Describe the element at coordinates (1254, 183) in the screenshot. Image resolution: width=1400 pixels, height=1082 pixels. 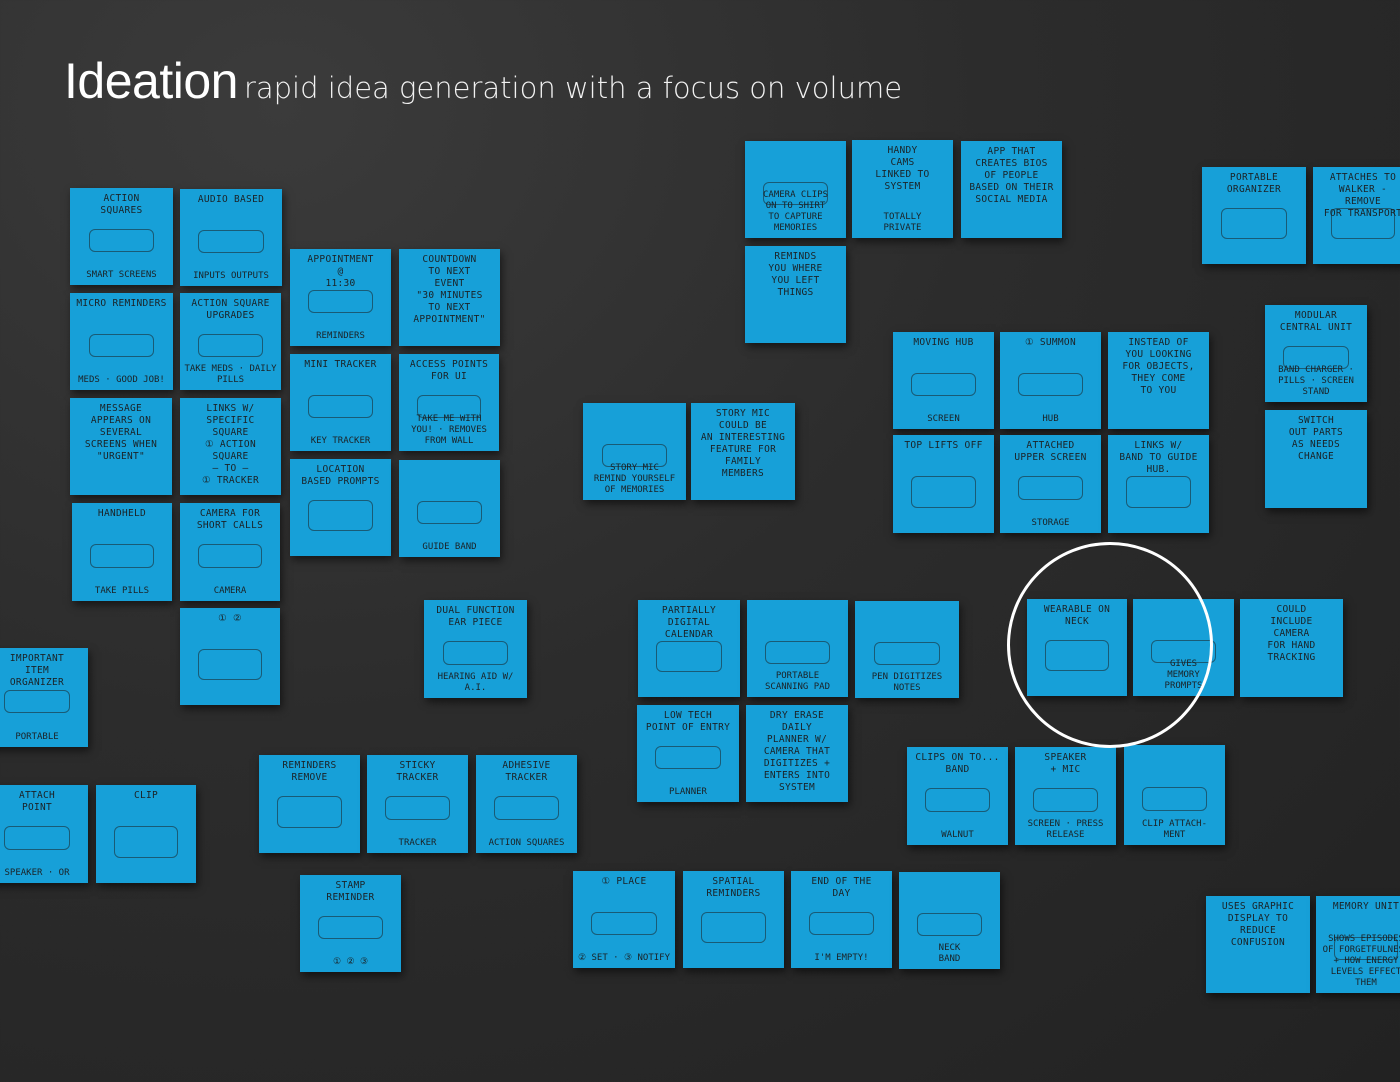
I see `note-title: Portable organizer` at that location.